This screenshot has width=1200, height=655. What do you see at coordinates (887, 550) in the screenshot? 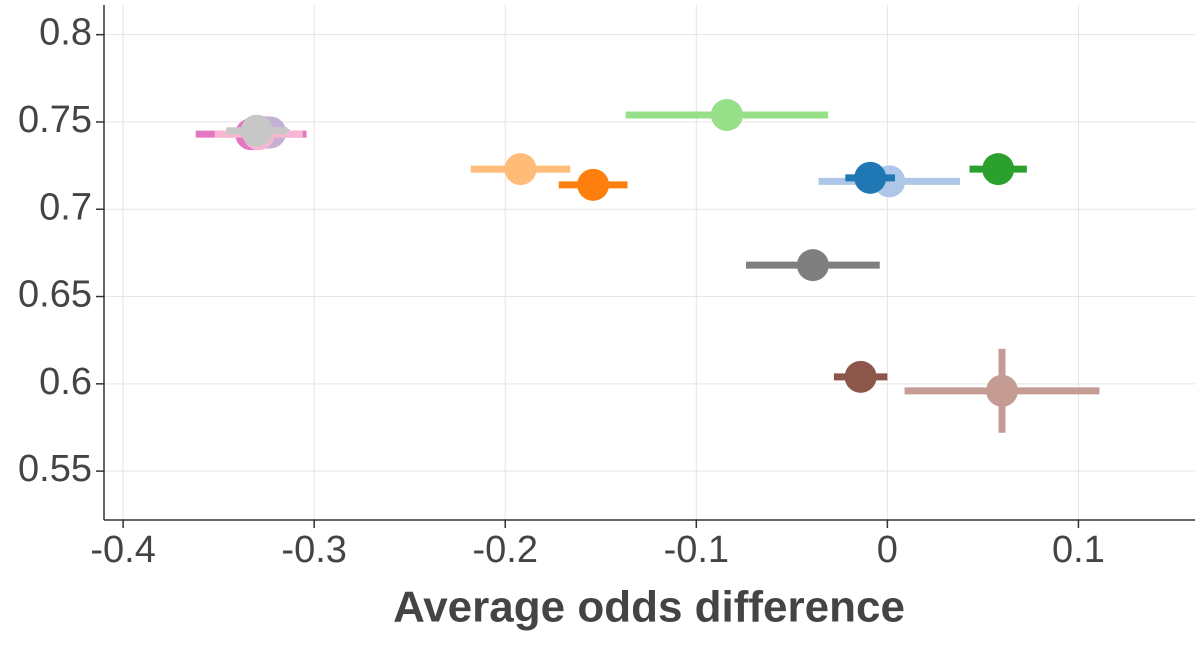
I see `x-tick-label: 0` at bounding box center [887, 550].